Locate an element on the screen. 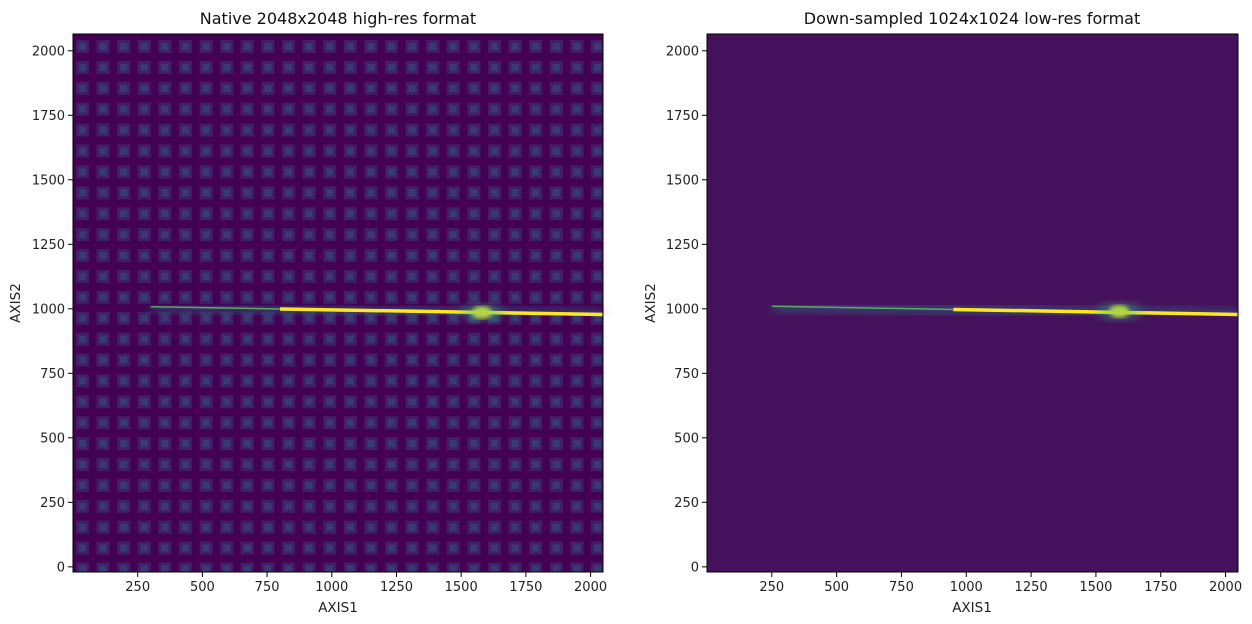  right-y-axis: 0 250 500 750 1000 1250 1500 1750 2000 is located at coordinates (686, 309).